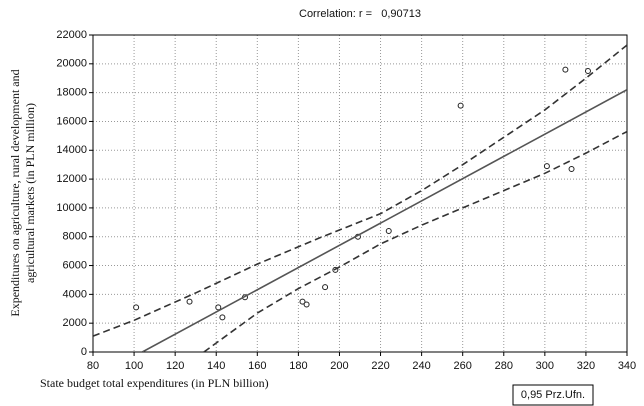 Image resolution: width=644 pixels, height=406 pixels. What do you see at coordinates (93, 366) in the screenshot?
I see `x-tick-label: 80` at bounding box center [93, 366].